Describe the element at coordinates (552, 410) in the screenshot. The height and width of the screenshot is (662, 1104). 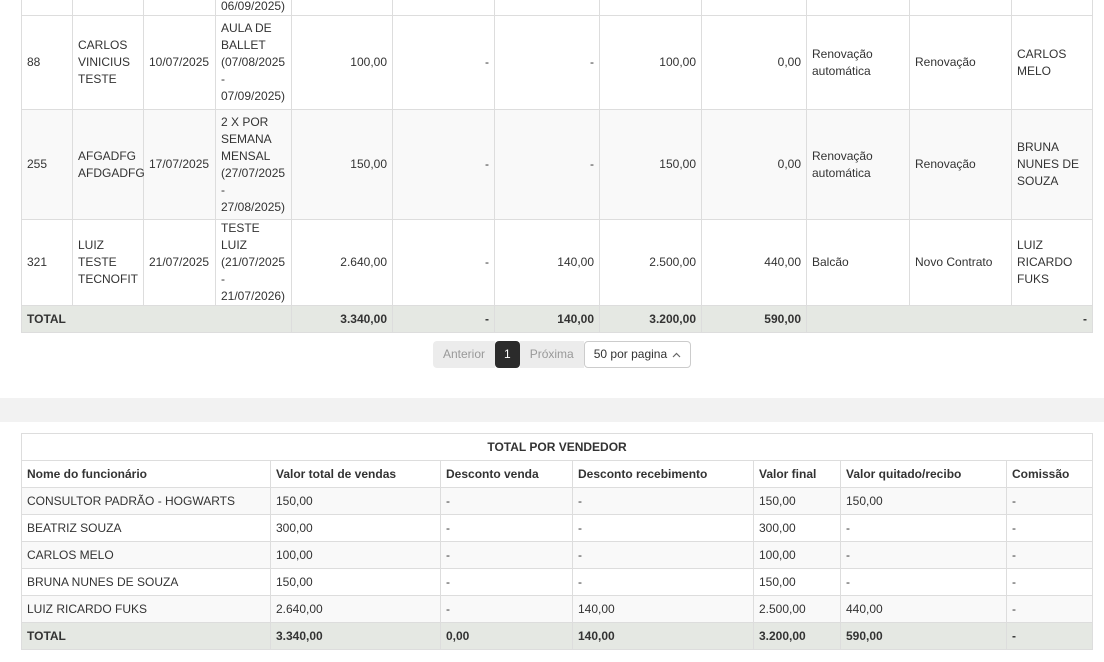
I see `section-divider` at that location.